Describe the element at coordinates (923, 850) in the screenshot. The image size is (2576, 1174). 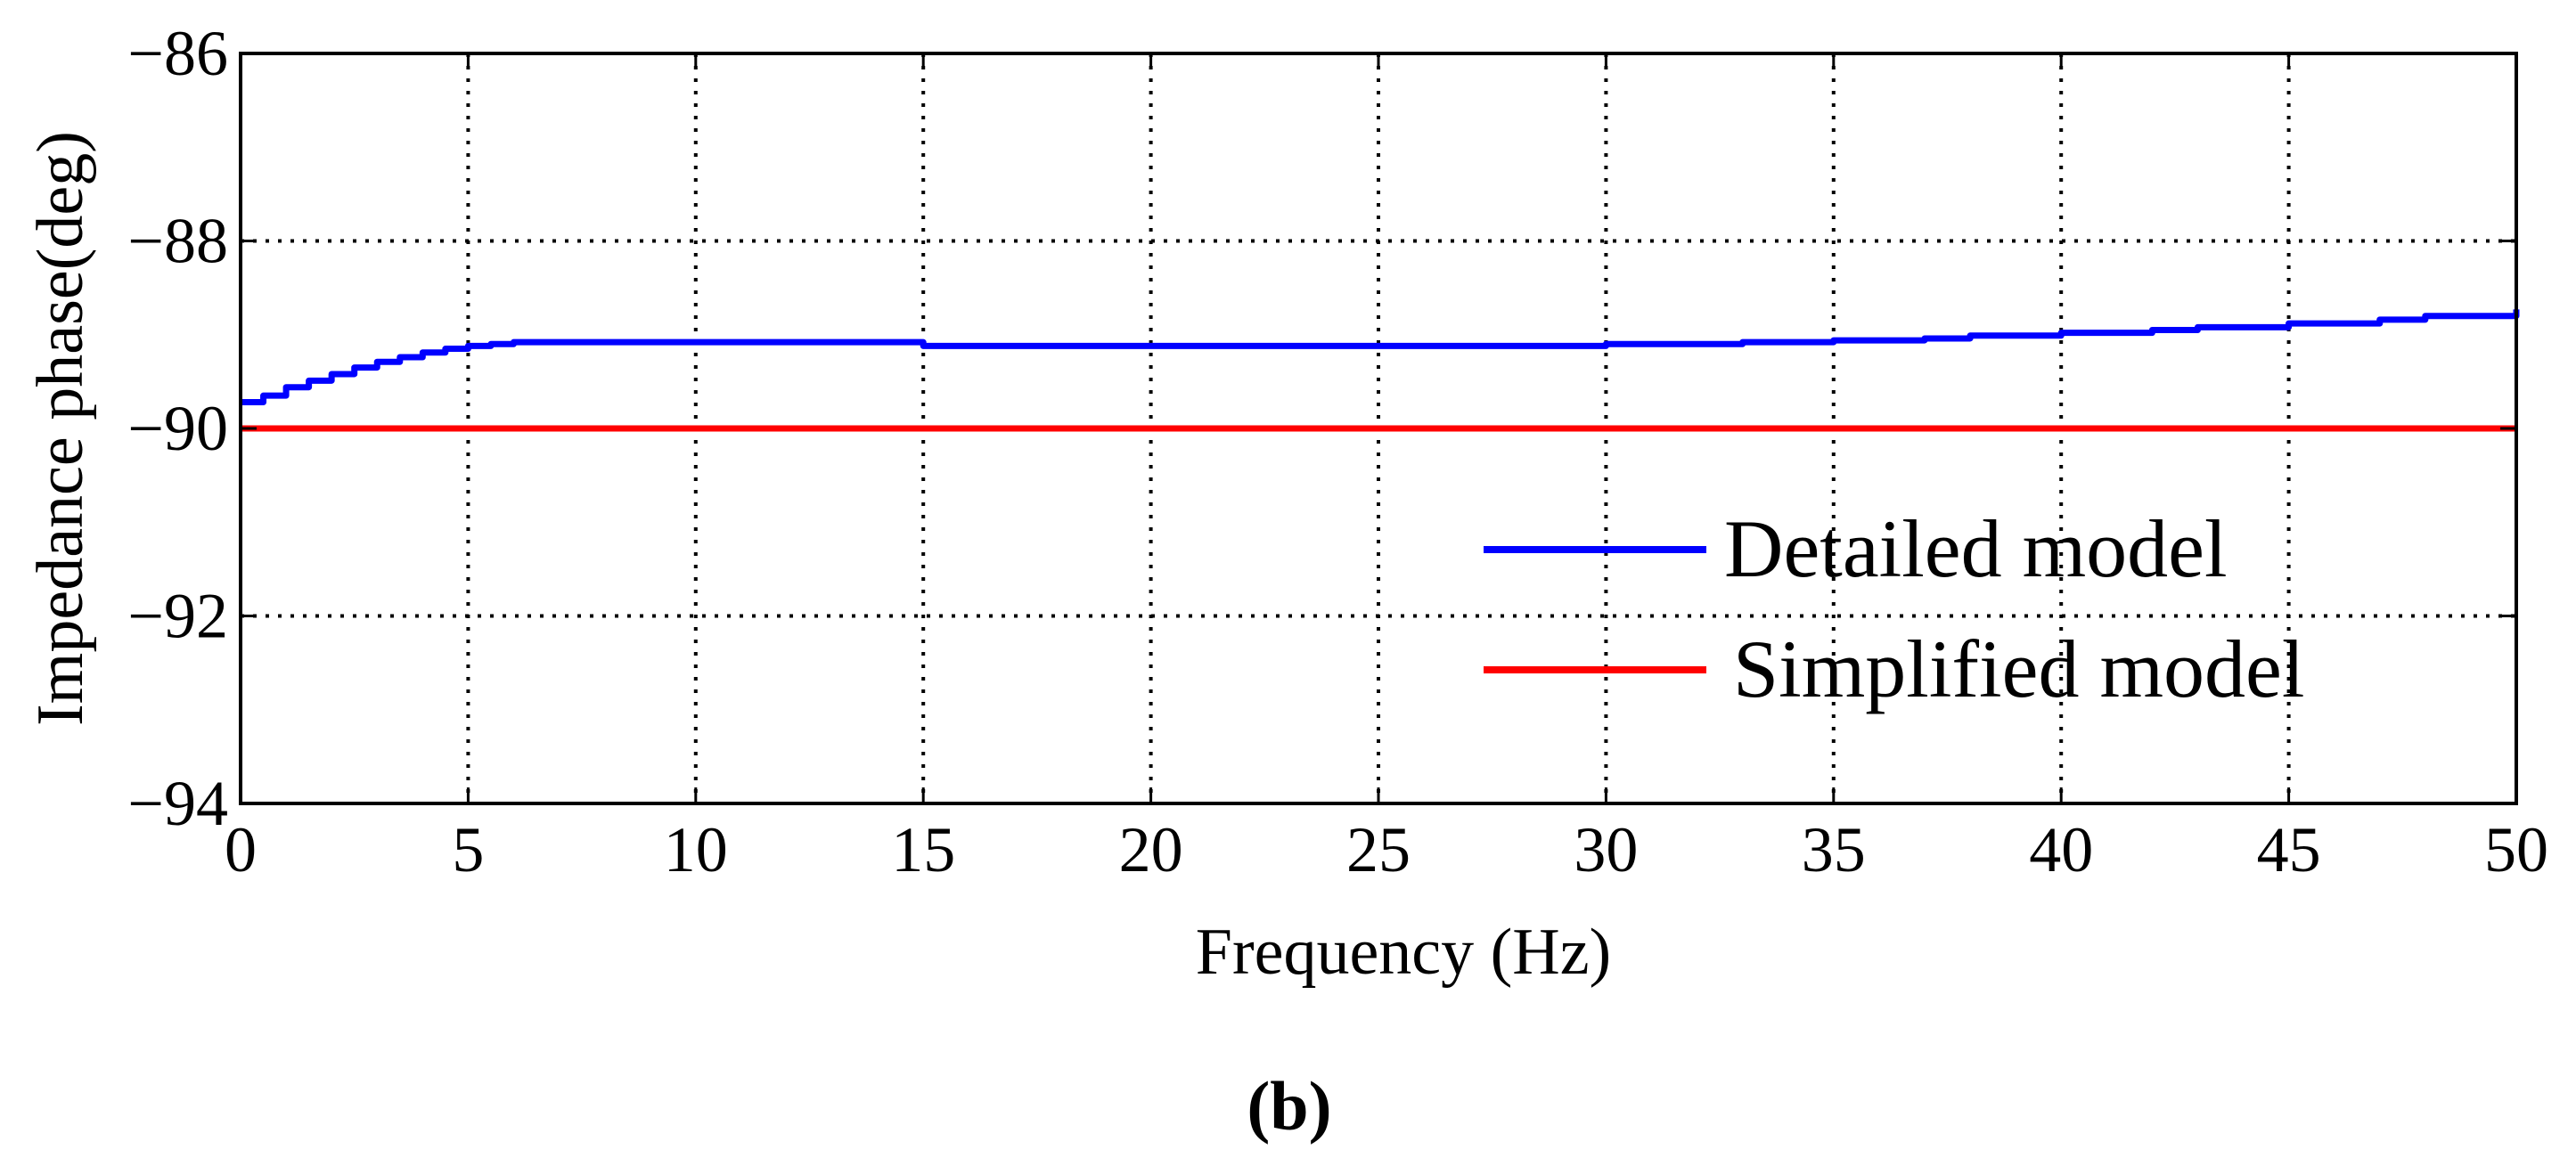
I see `x-tick-label: 15` at that location.